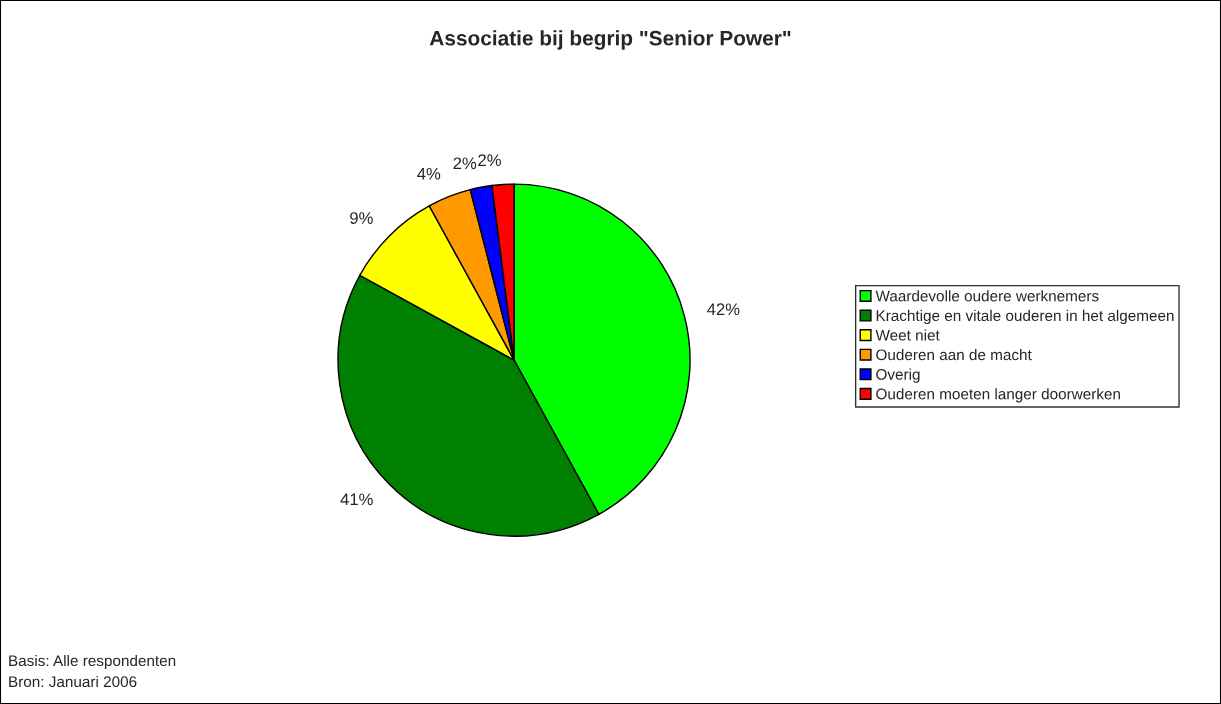 The image size is (1221, 704). Describe the element at coordinates (723, 309) in the screenshot. I see `data-label: 42%` at that location.